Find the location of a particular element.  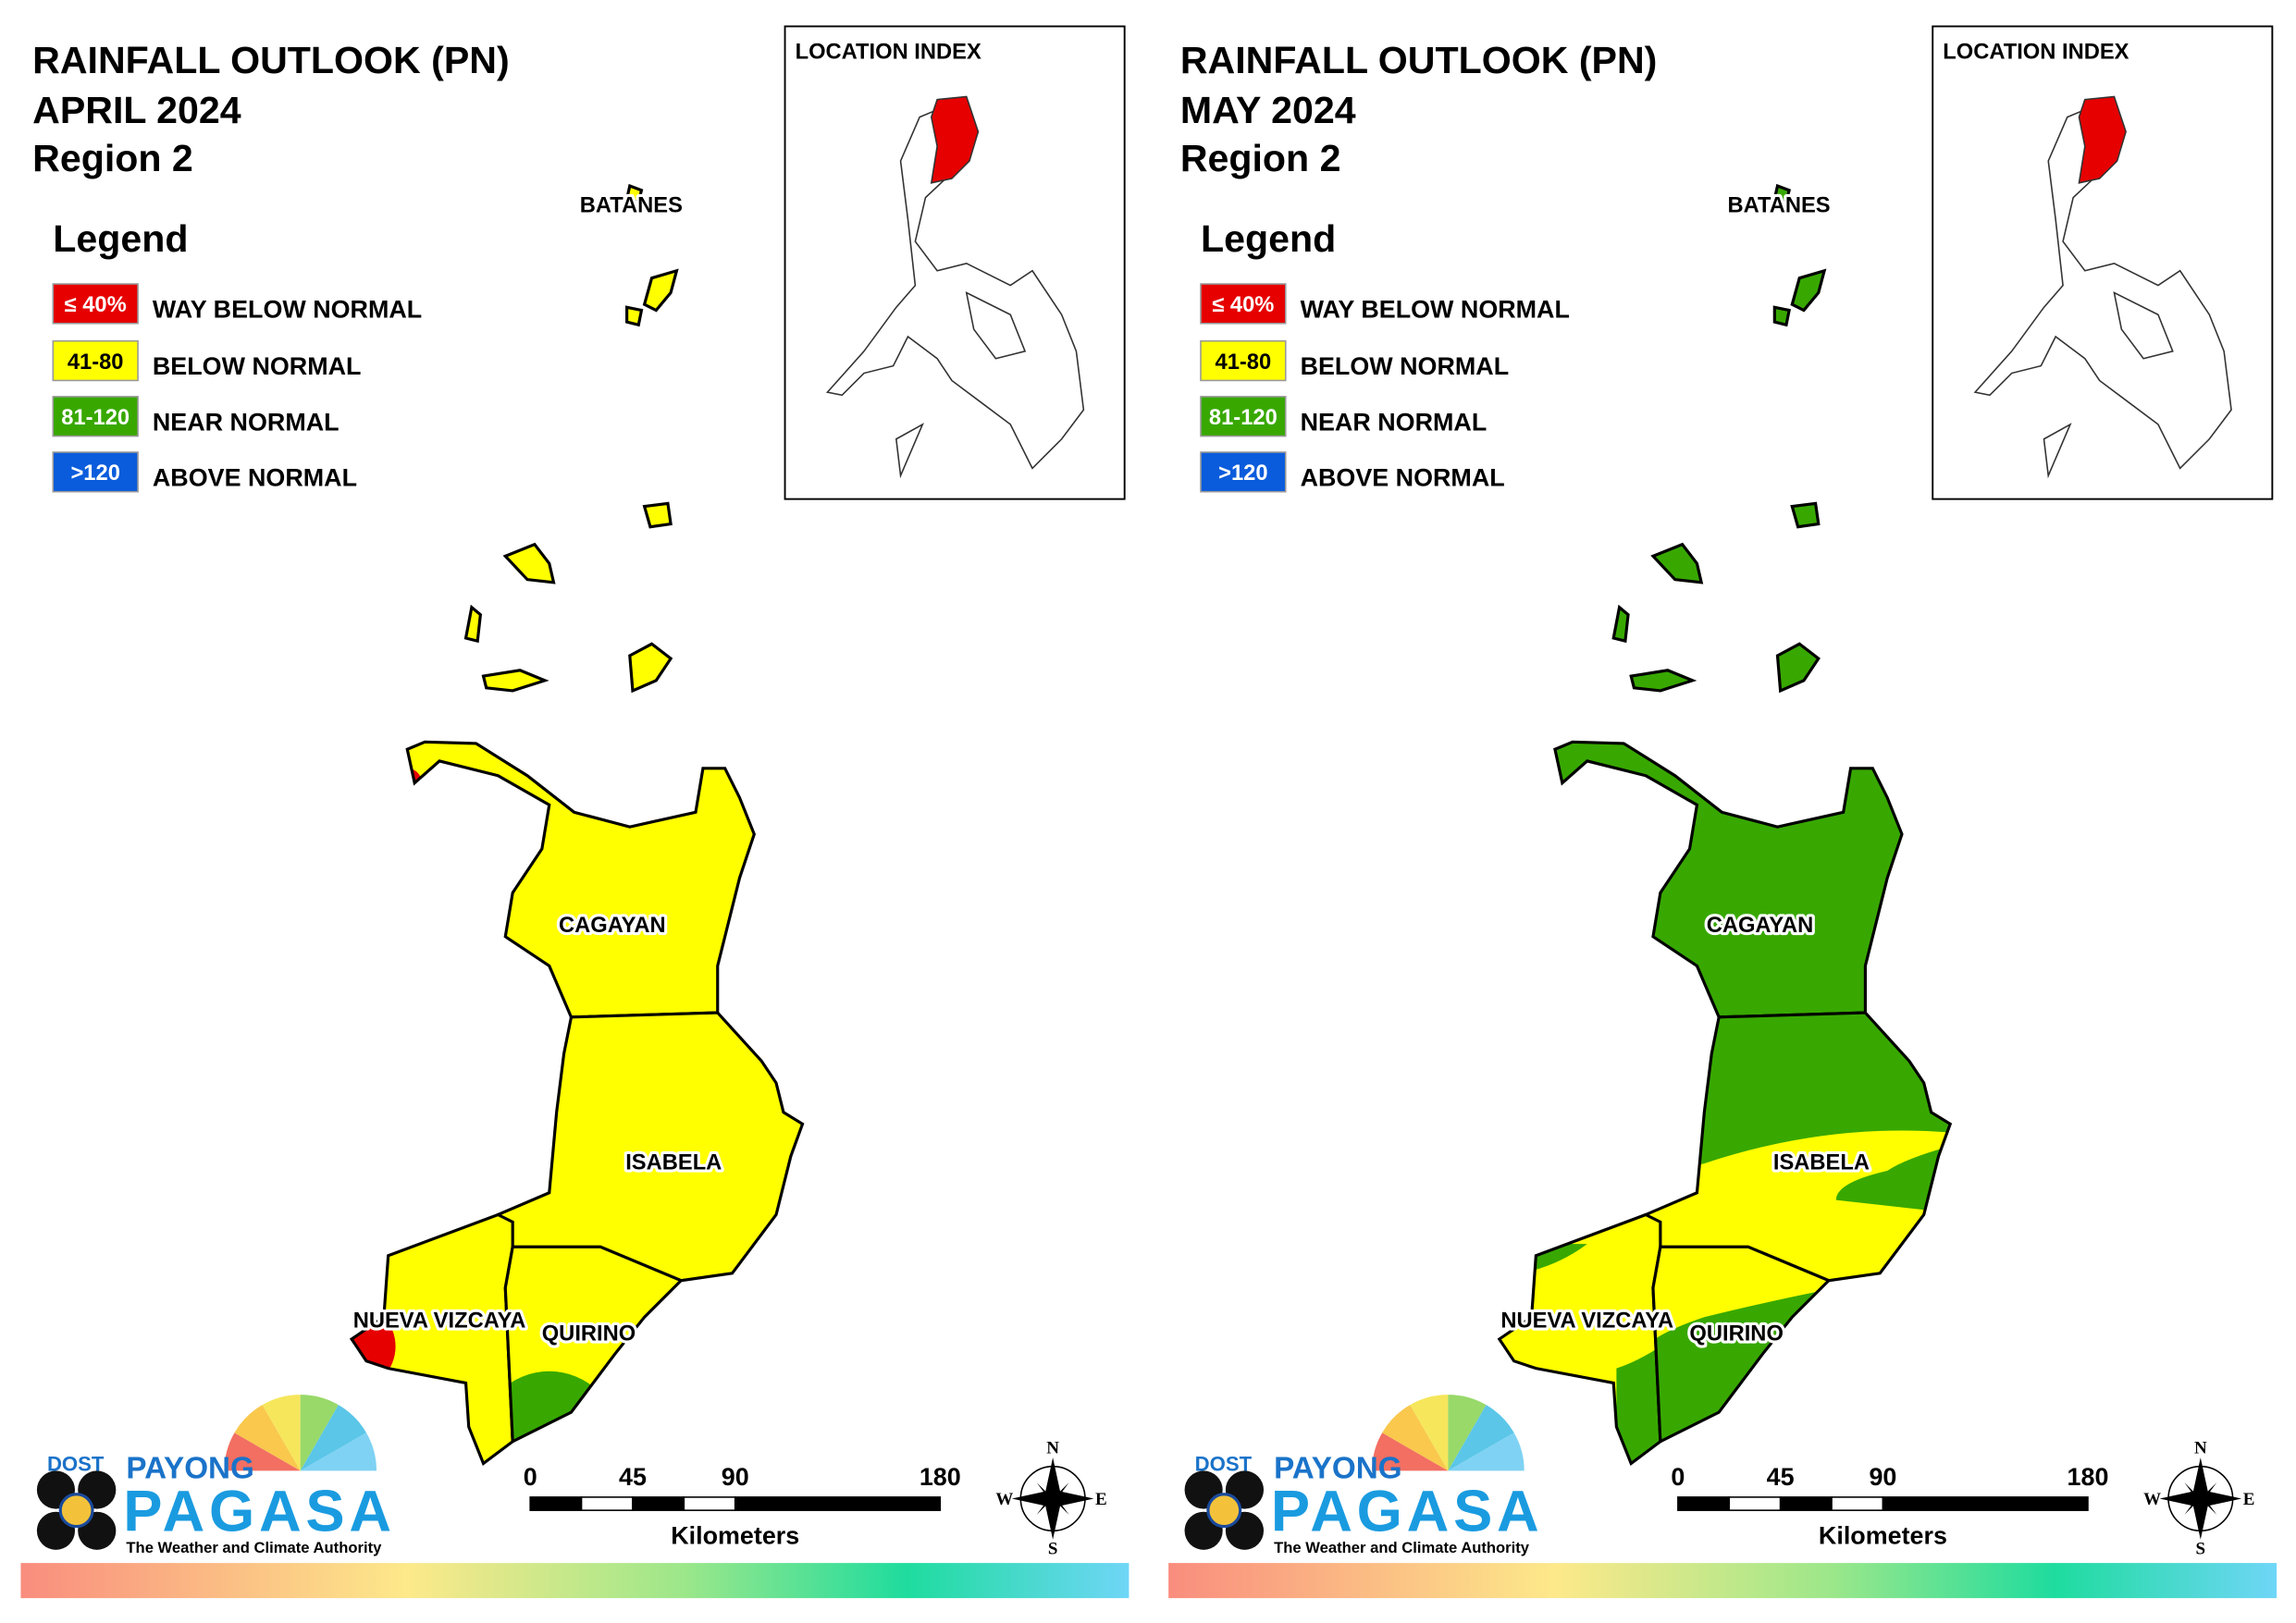

region-2-highlight is located at coordinates (2102, 139).